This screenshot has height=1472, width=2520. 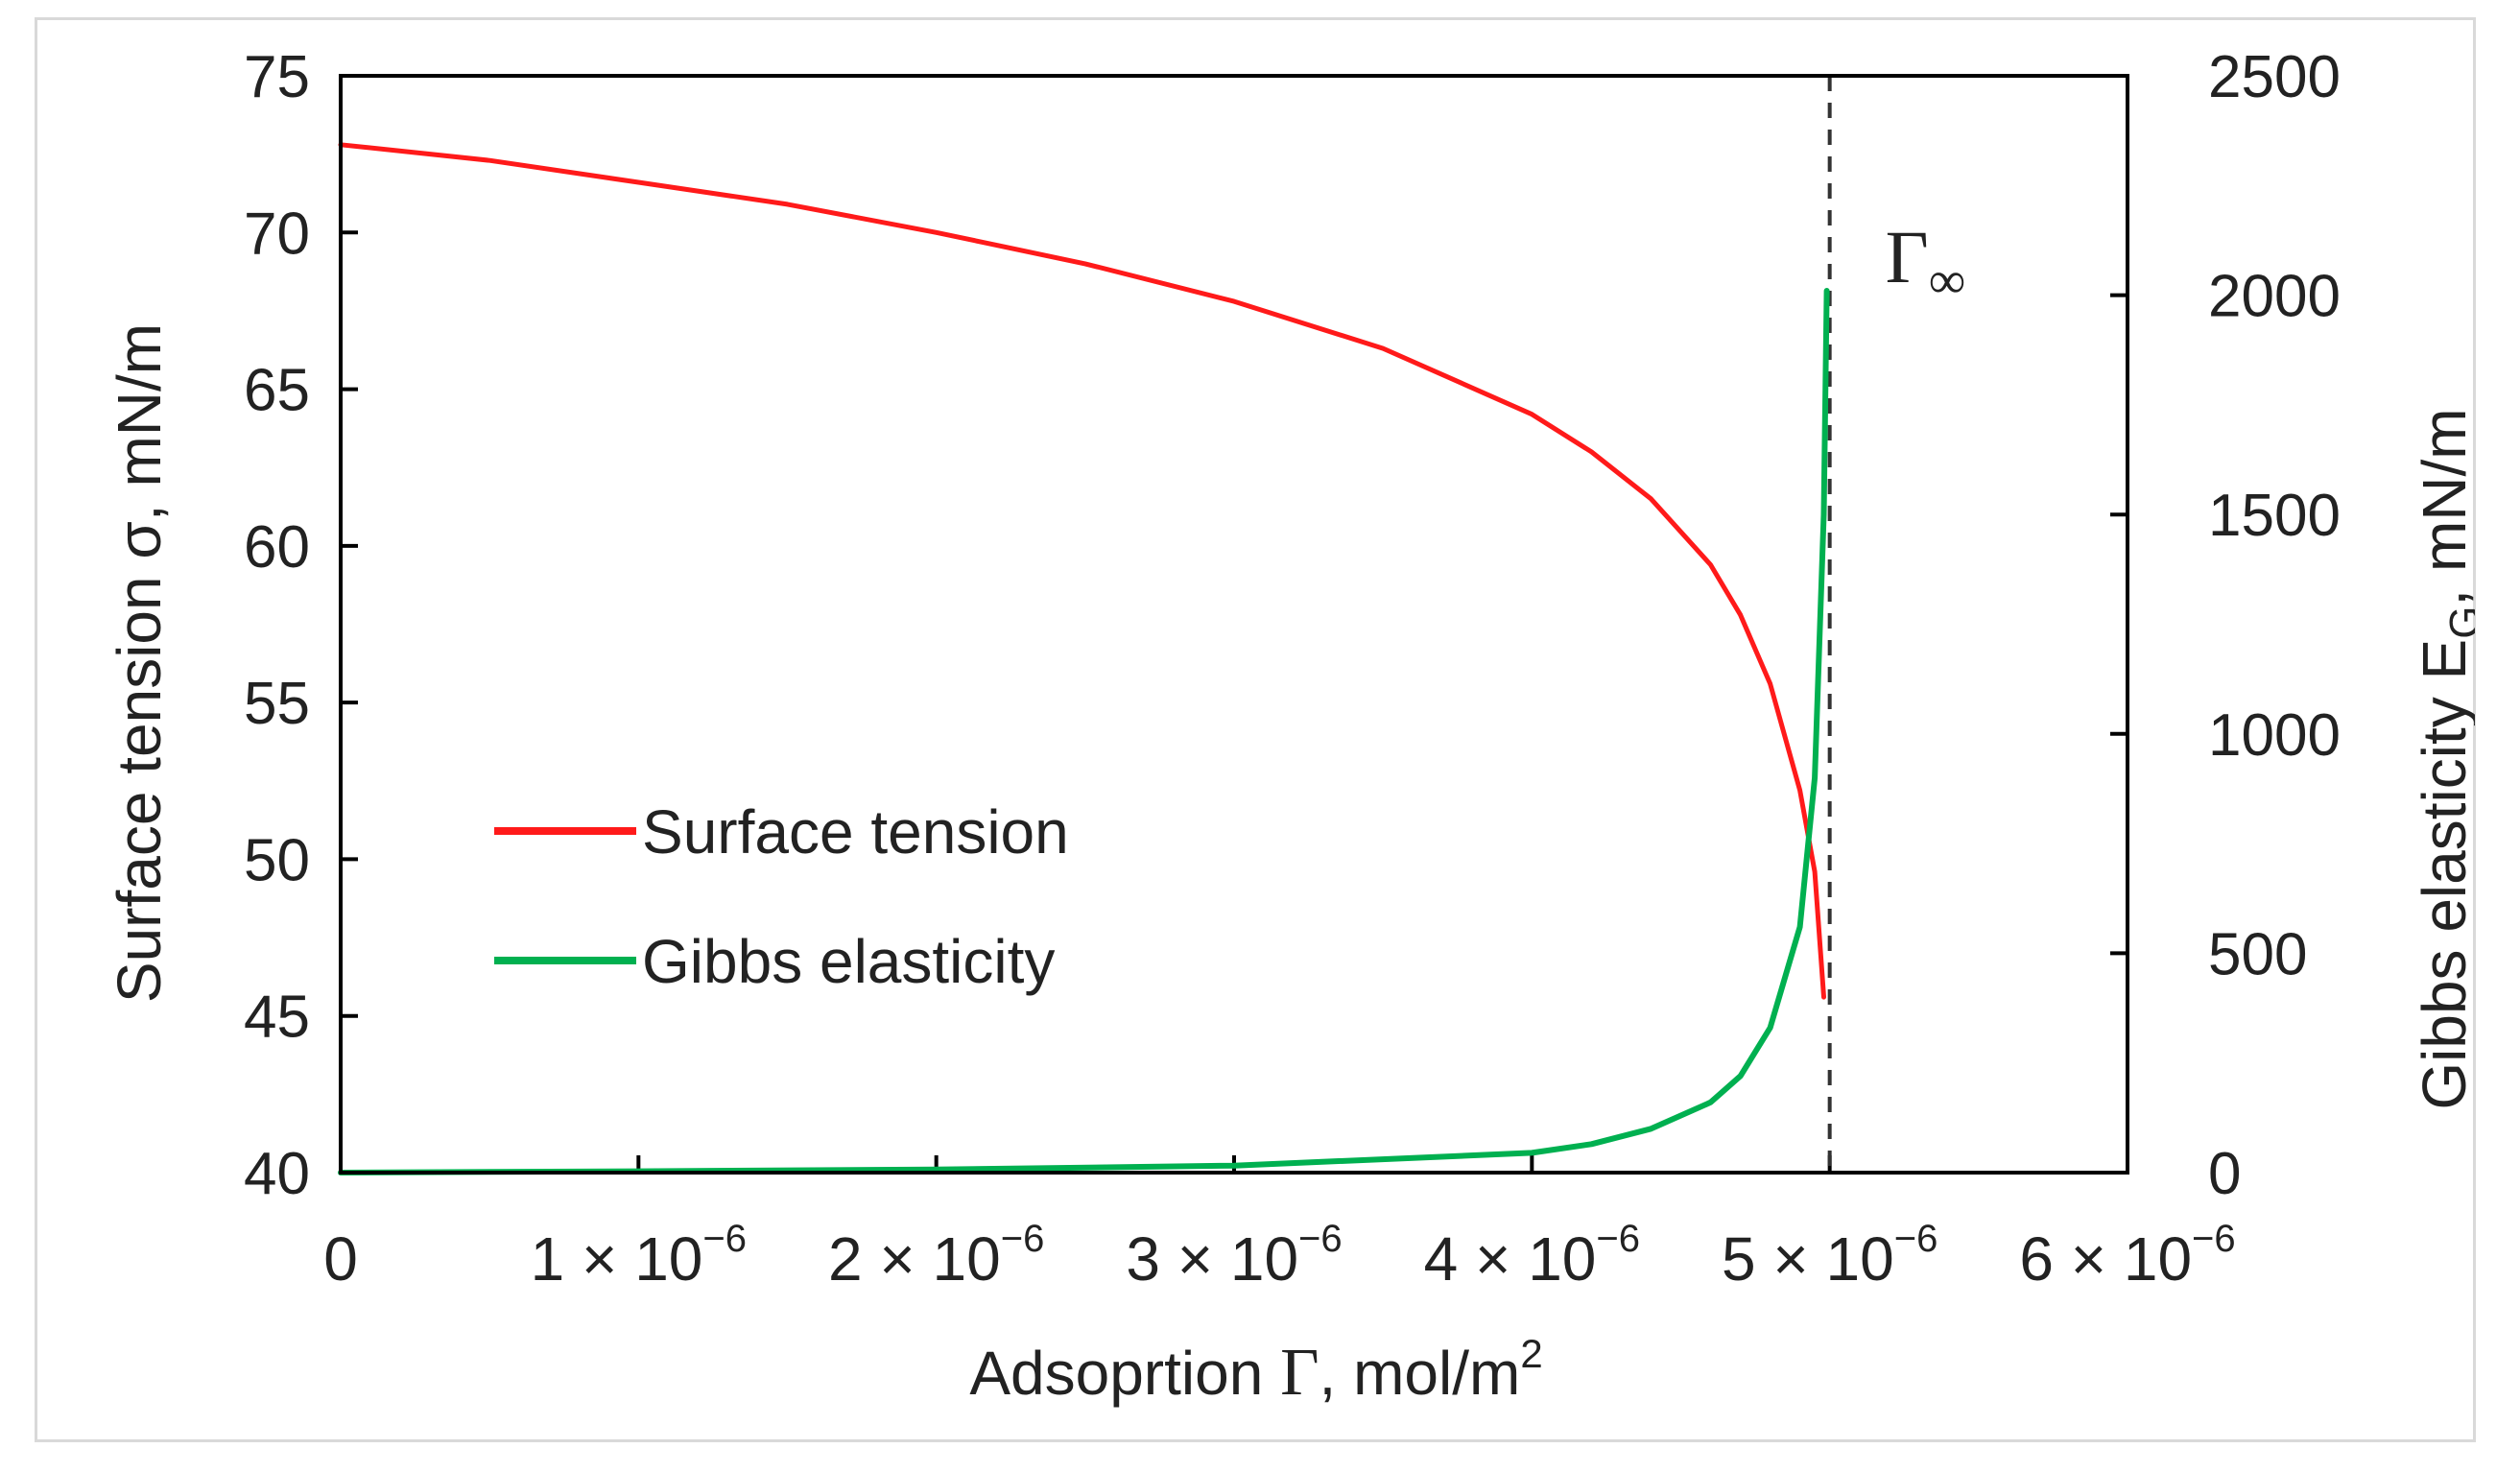 I want to click on y-axis-right-title: Gibbs elasticity EG, mN/m, so click(x=2442, y=759).